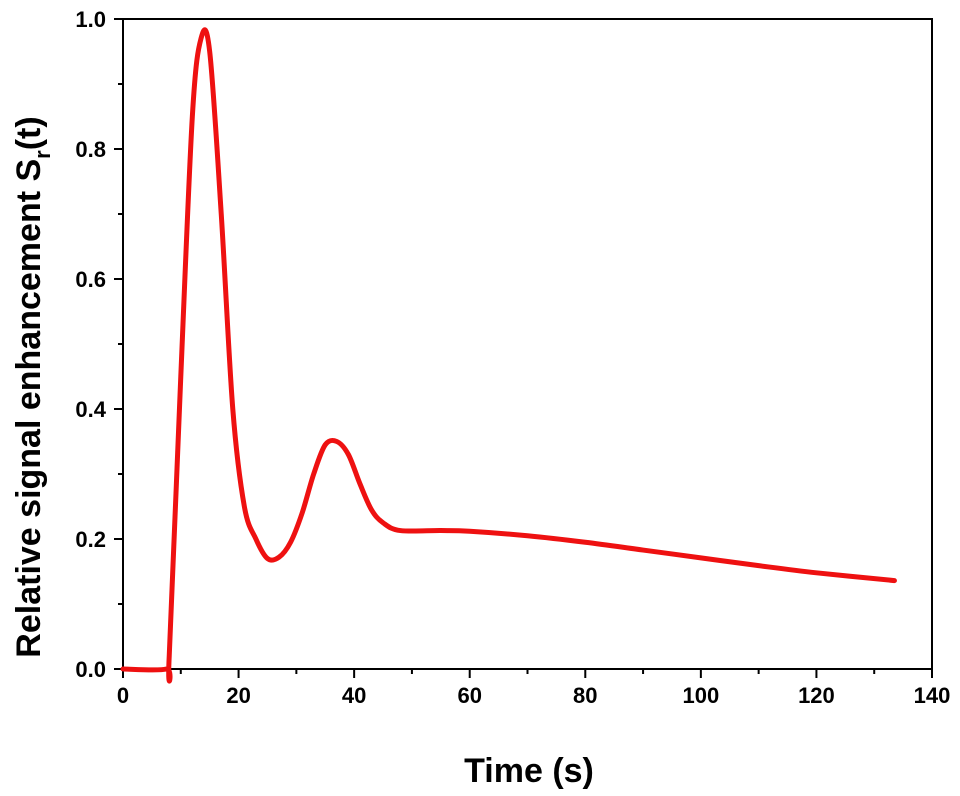  Describe the element at coordinates (90, 279) in the screenshot. I see `y-tick-label: 0.6` at that location.